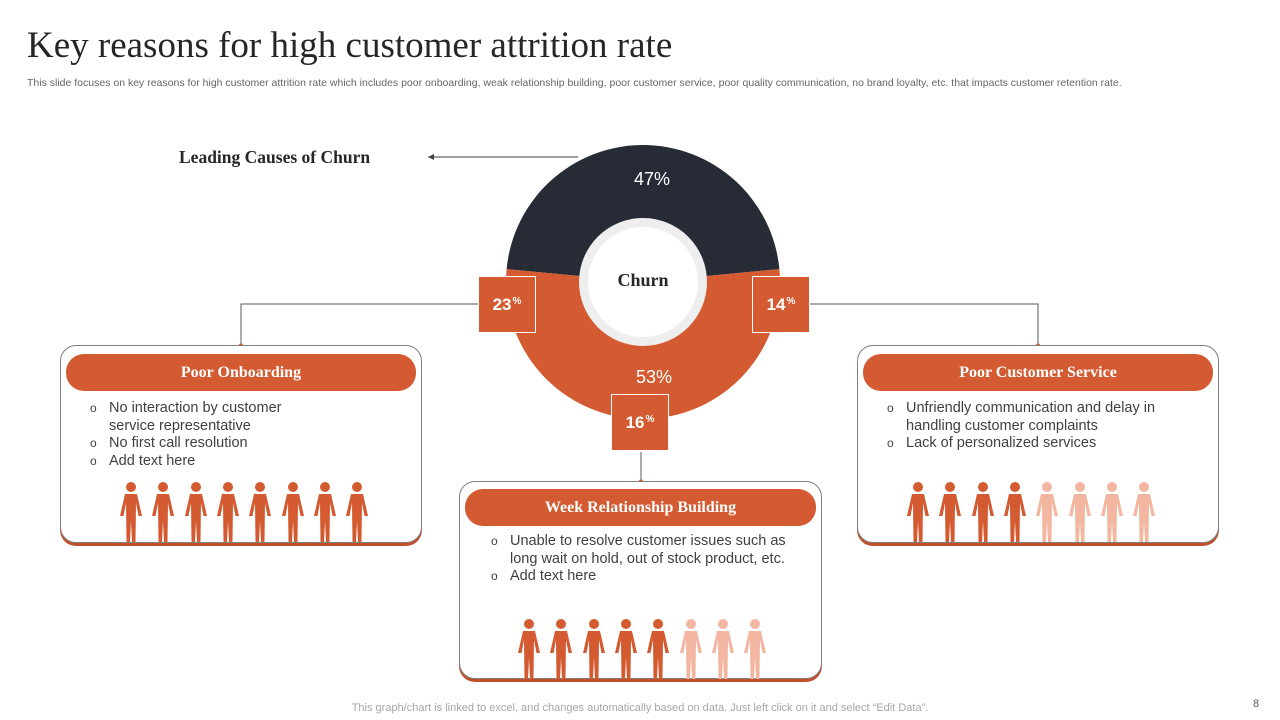 Image resolution: width=1280 pixels, height=720 pixels. I want to click on churn-donut, so click(643, 282).